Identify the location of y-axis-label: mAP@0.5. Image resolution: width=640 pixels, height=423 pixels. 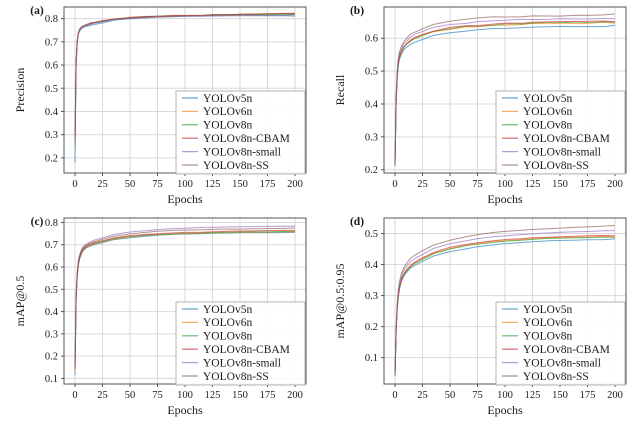
(20, 301).